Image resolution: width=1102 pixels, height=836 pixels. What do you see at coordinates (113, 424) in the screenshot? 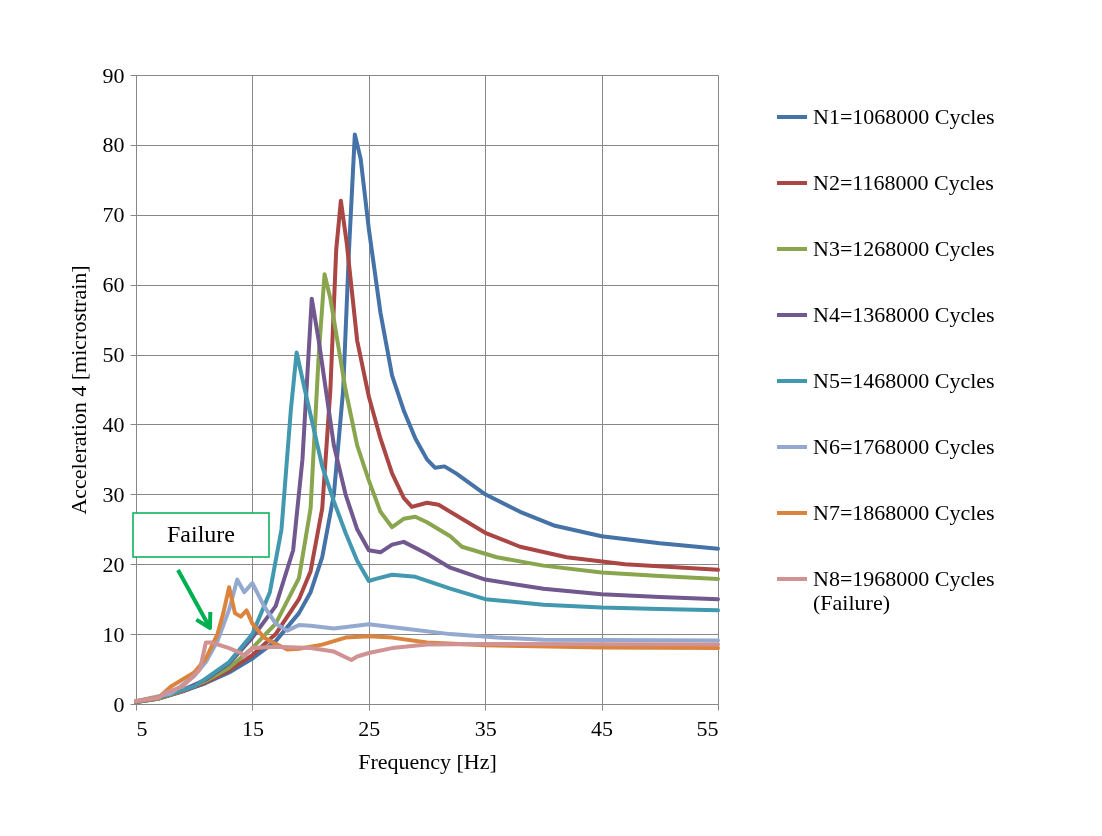
I see `y-tick-label: 40` at bounding box center [113, 424].